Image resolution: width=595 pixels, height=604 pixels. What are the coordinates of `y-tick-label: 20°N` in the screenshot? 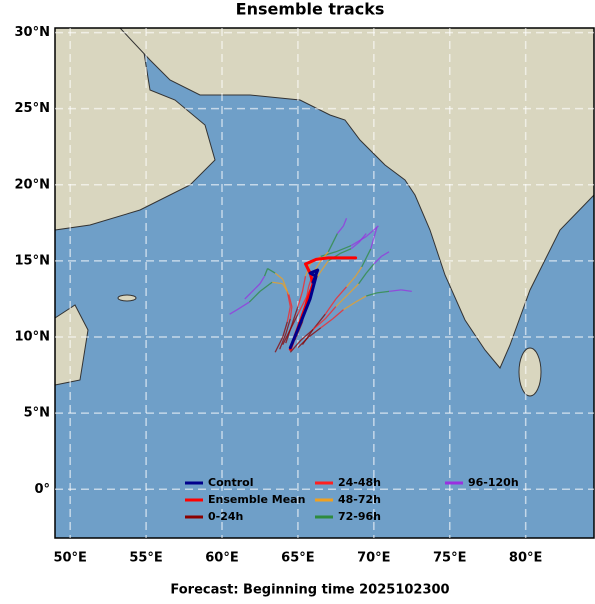 It's located at (32, 184).